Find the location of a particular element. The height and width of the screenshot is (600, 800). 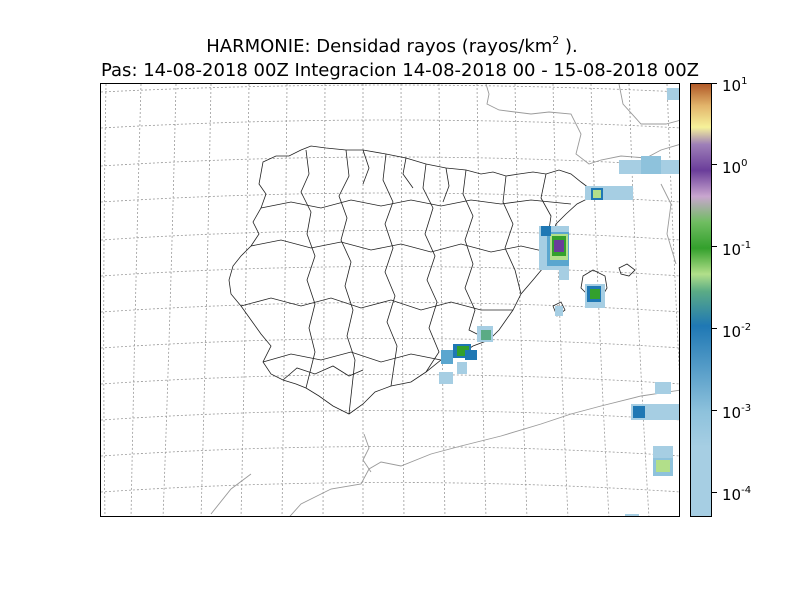

colorbar-tick-label: 10⁻² is located at coordinates (737, 331).